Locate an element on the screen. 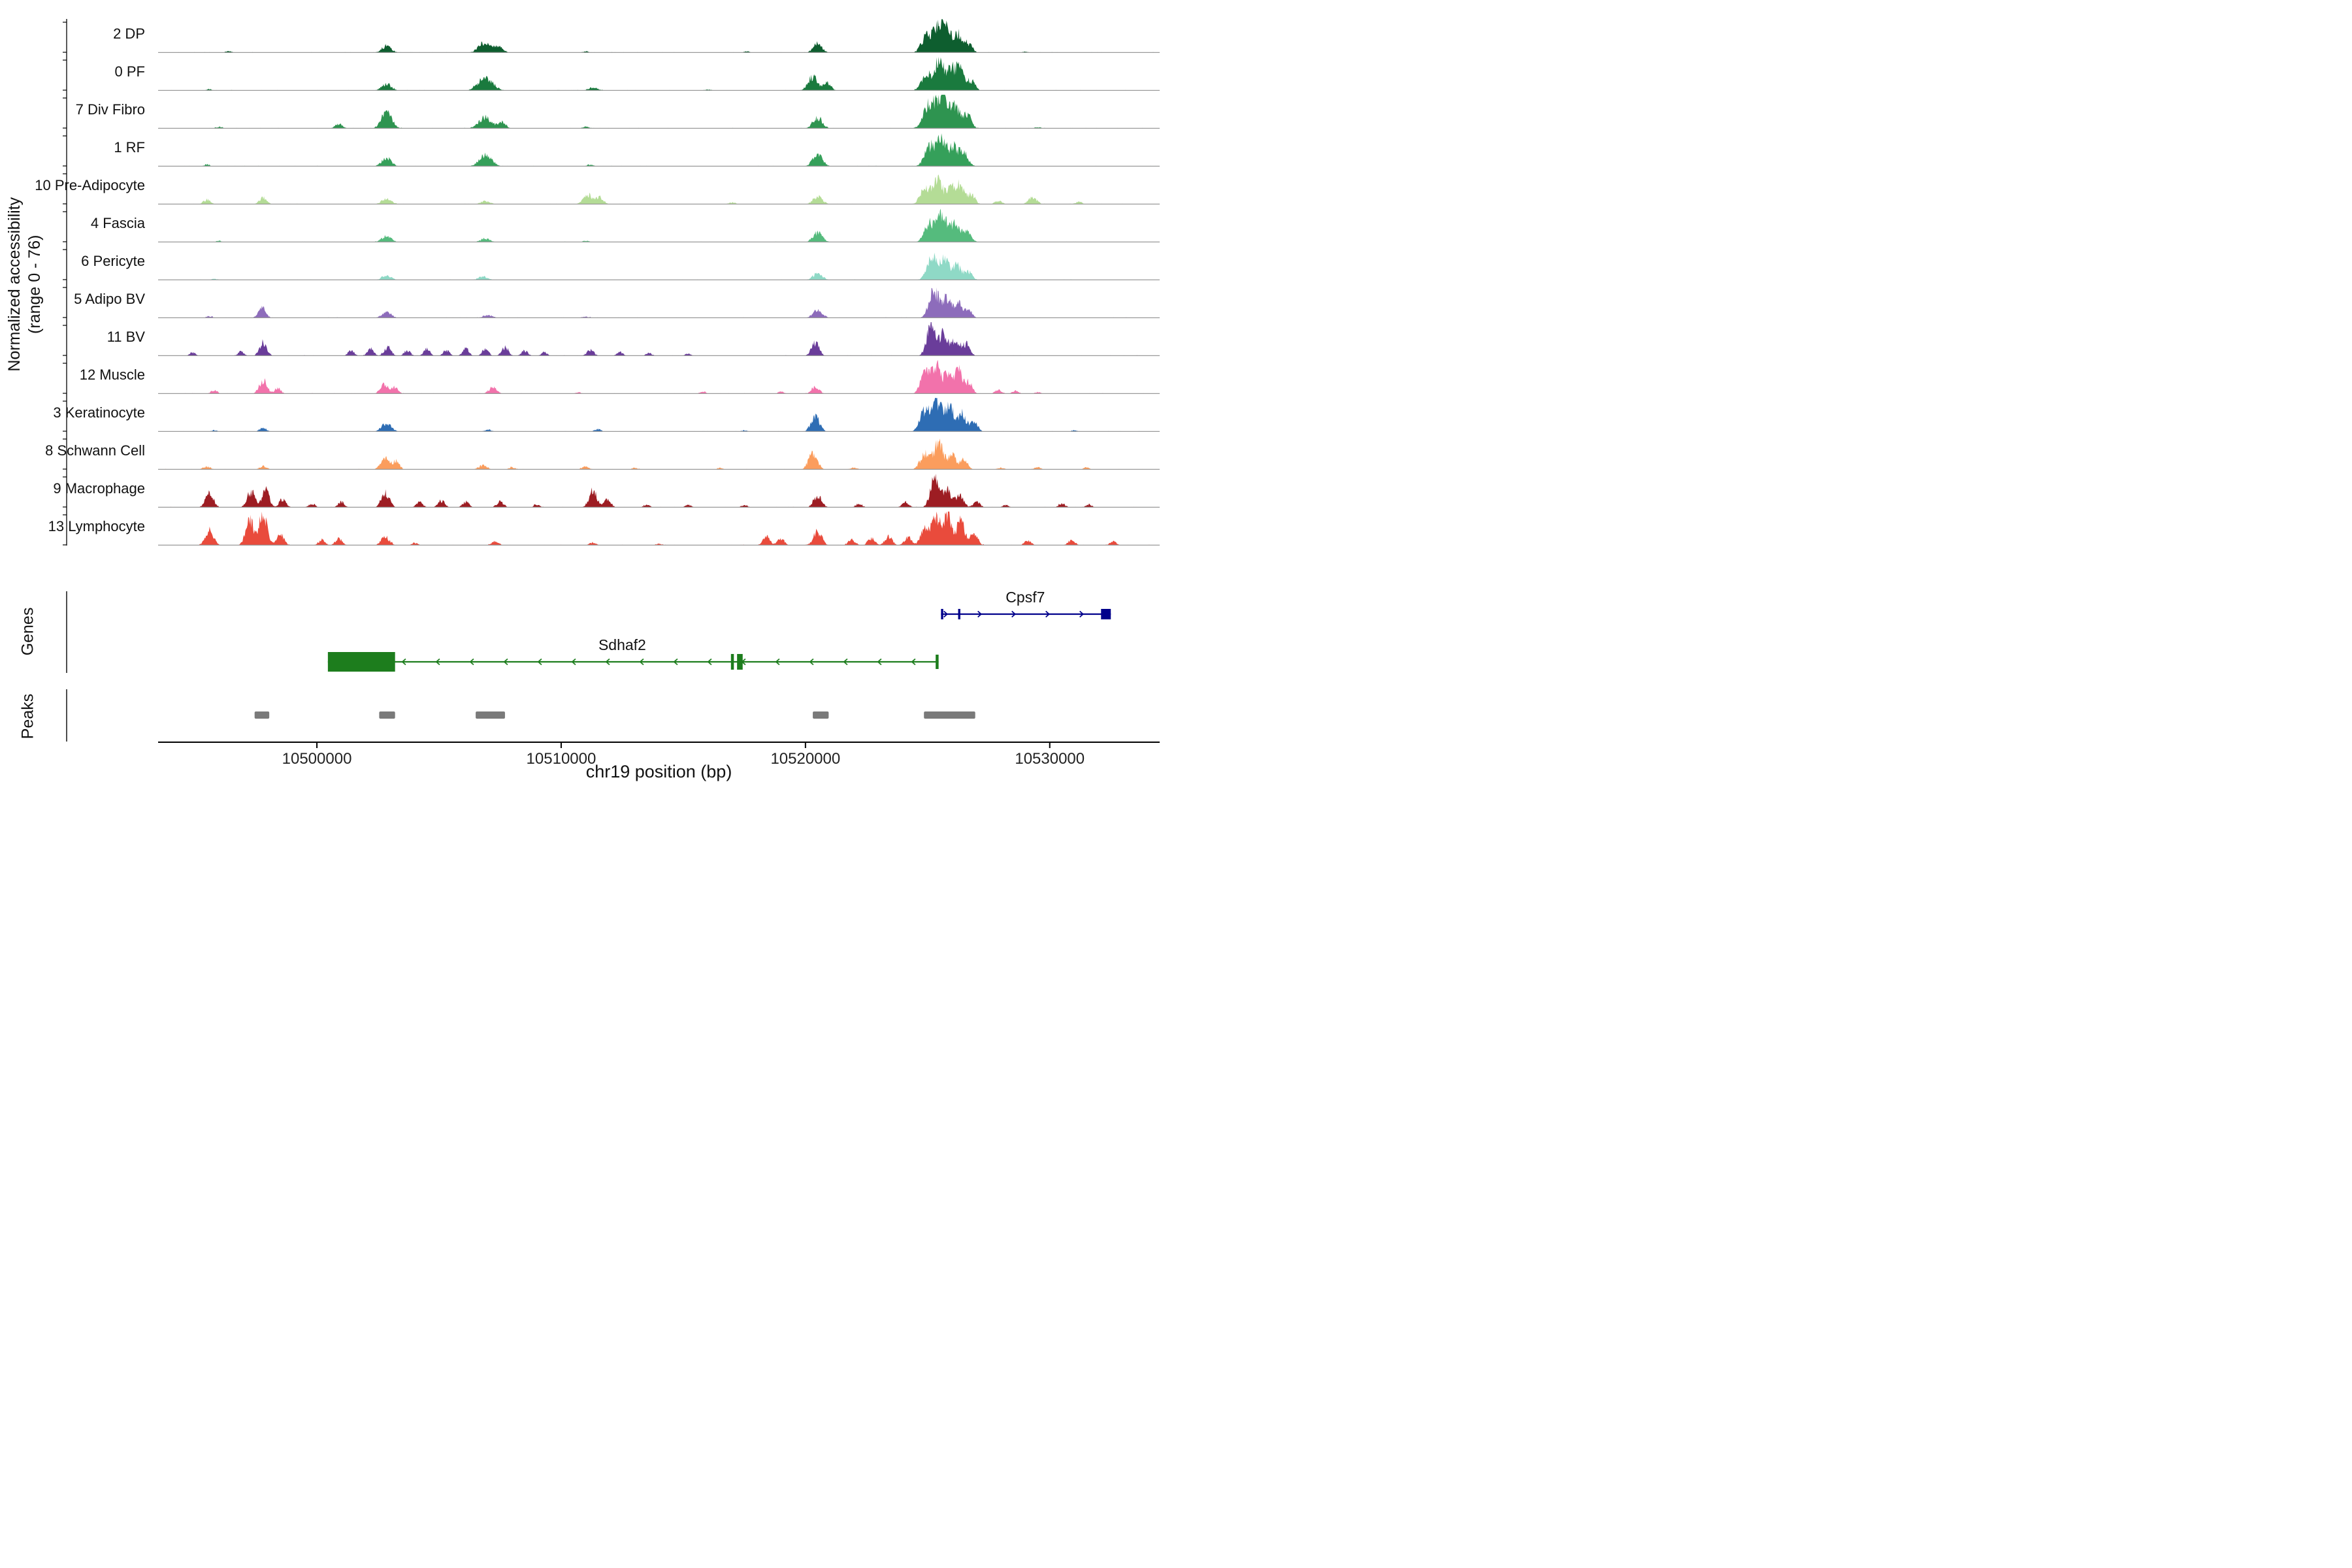 The image size is (2352, 1568). track-label: 0 PF is located at coordinates (129, 71).